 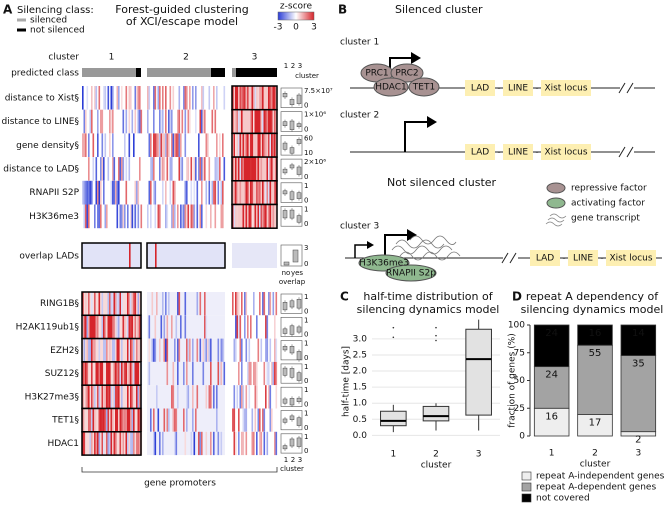 What do you see at coordinates (41, 169) in the screenshot?
I see `row-label: distance to LAD§` at bounding box center [41, 169].